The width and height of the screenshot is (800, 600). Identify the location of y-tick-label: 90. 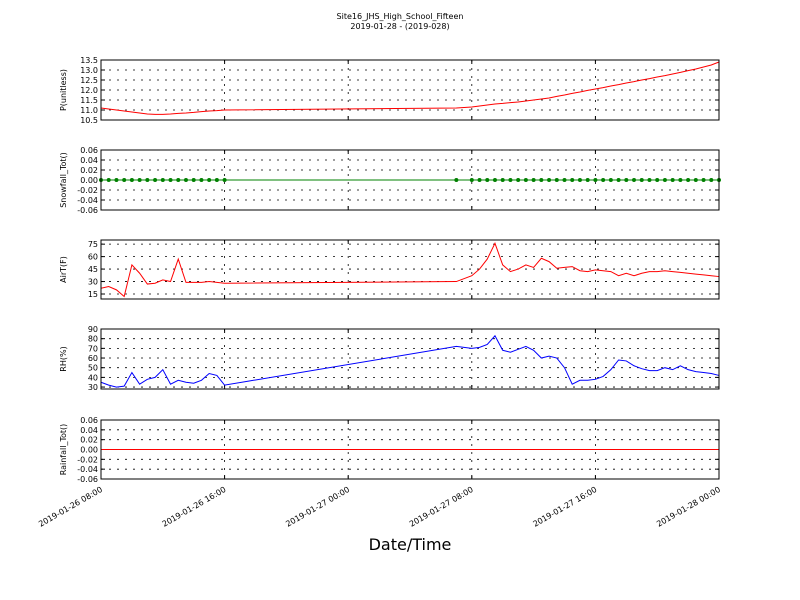
(93, 329).